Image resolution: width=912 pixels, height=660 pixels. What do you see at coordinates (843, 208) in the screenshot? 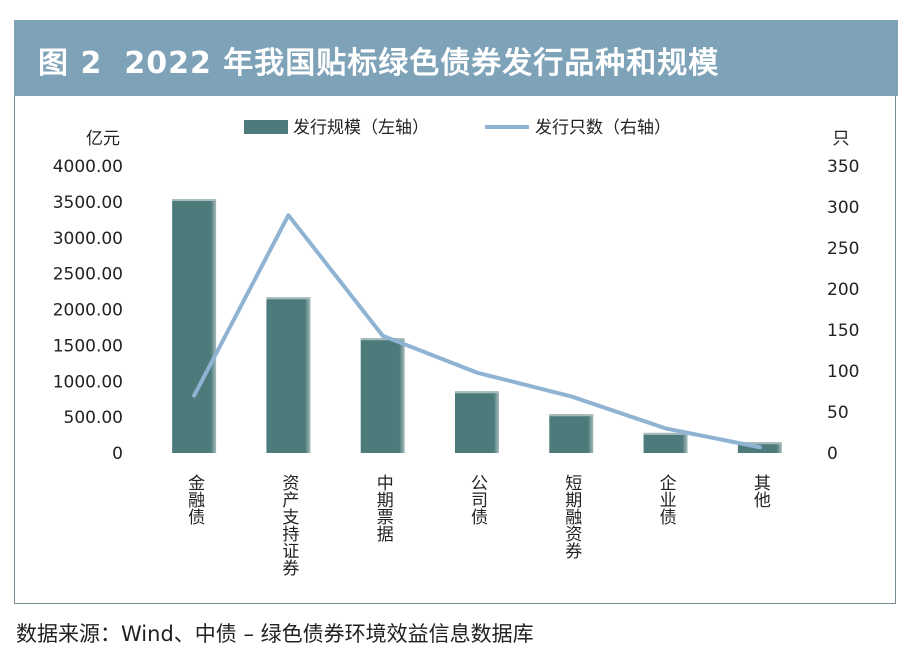
I see `right-axis-tick-label: 300` at bounding box center [843, 208].